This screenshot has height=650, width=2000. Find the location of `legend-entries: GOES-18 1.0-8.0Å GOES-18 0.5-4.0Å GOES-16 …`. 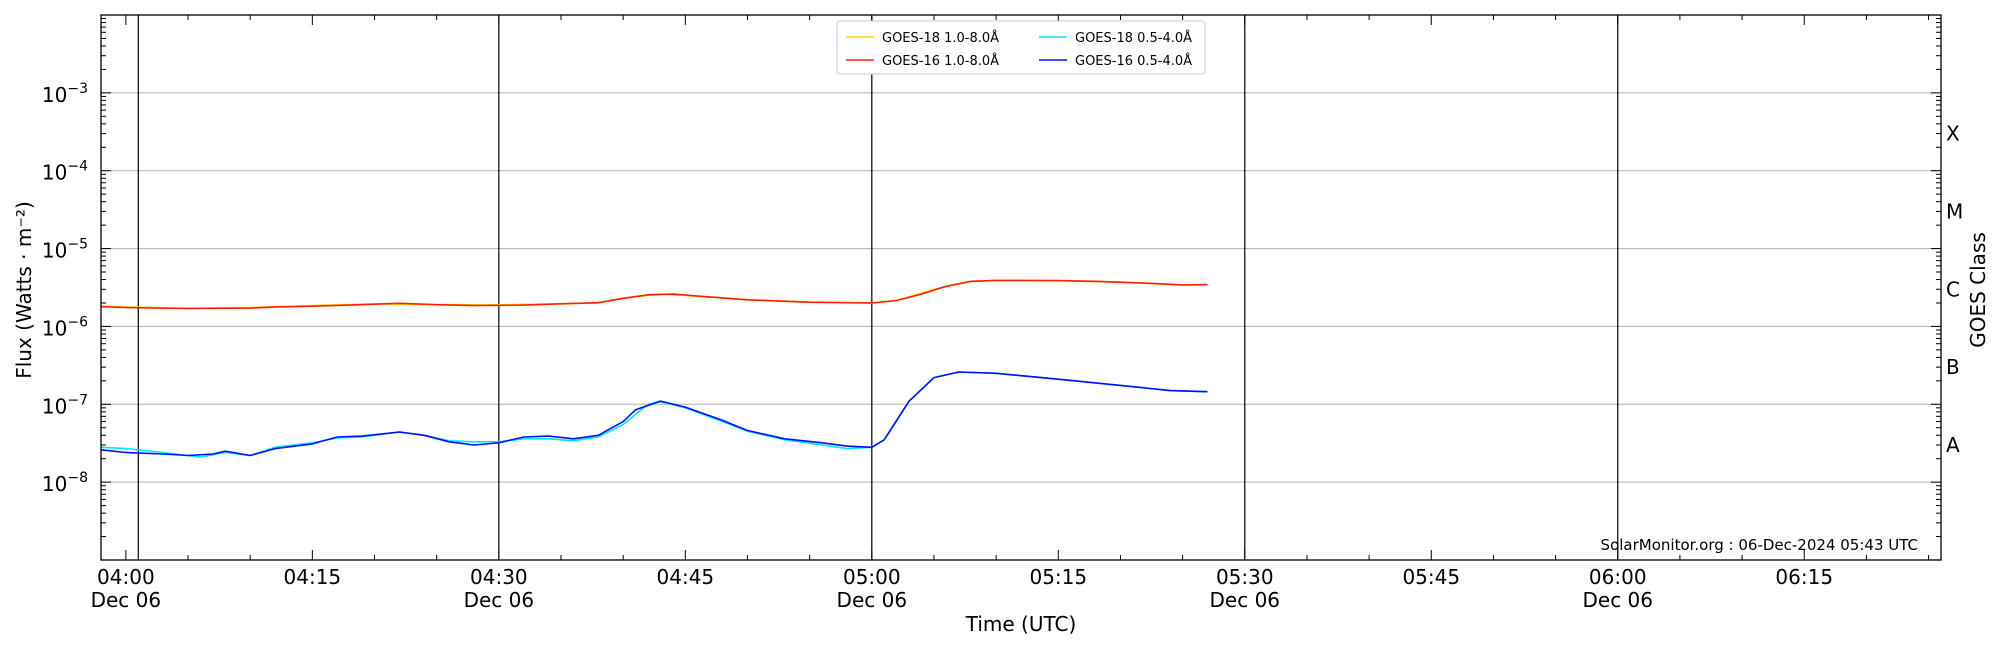

legend-entries: GOES-18 1.0-8.0Å GOES-18 0.5-4.0Å GOES-16 … is located at coordinates (1019, 49).